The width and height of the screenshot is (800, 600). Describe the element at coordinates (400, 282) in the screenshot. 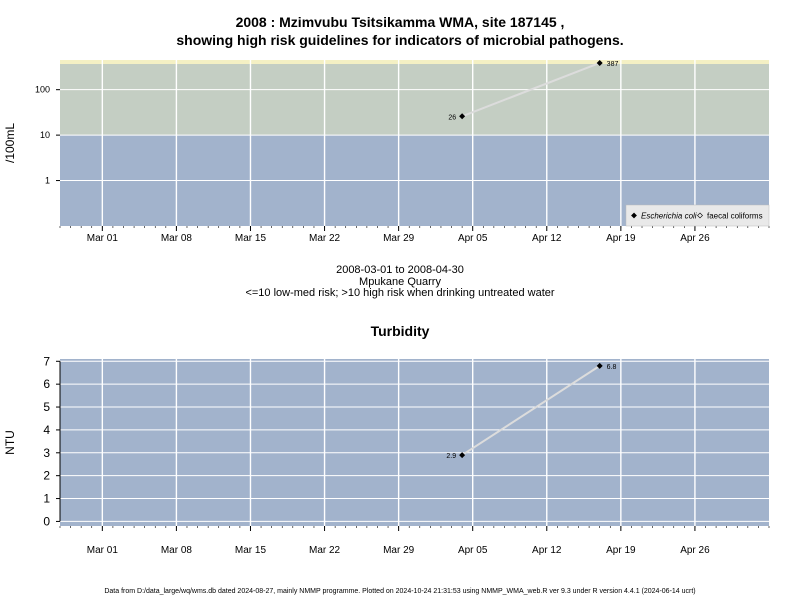

I see `subtitle-site-name: Mpukane Quarry` at that location.